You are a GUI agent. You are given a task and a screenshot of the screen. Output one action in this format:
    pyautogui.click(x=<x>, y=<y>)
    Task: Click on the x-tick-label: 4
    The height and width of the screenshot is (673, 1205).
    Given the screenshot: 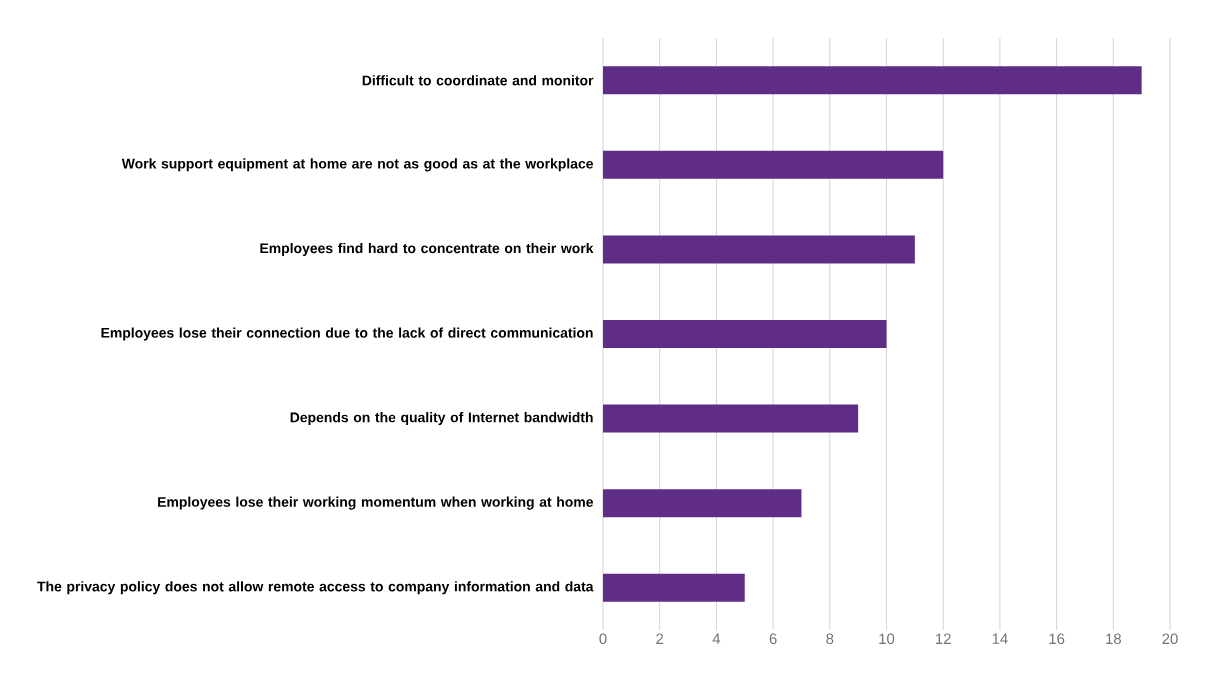 What is the action you would take?
    pyautogui.click(x=716, y=638)
    